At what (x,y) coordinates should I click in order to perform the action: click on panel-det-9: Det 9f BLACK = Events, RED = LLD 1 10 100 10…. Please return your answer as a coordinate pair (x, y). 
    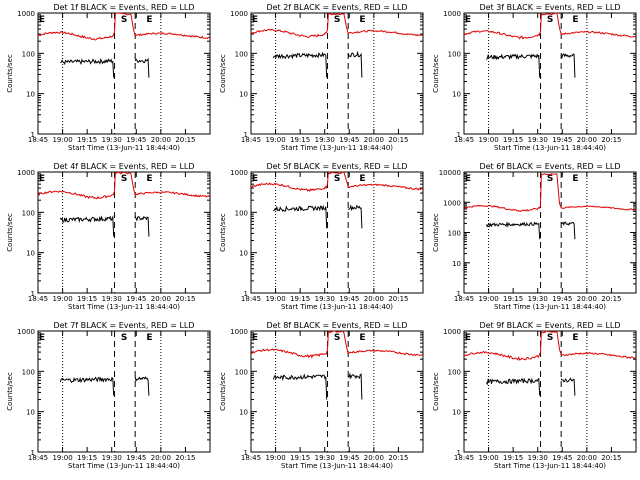
    Looking at the image, I should click on (534, 395).